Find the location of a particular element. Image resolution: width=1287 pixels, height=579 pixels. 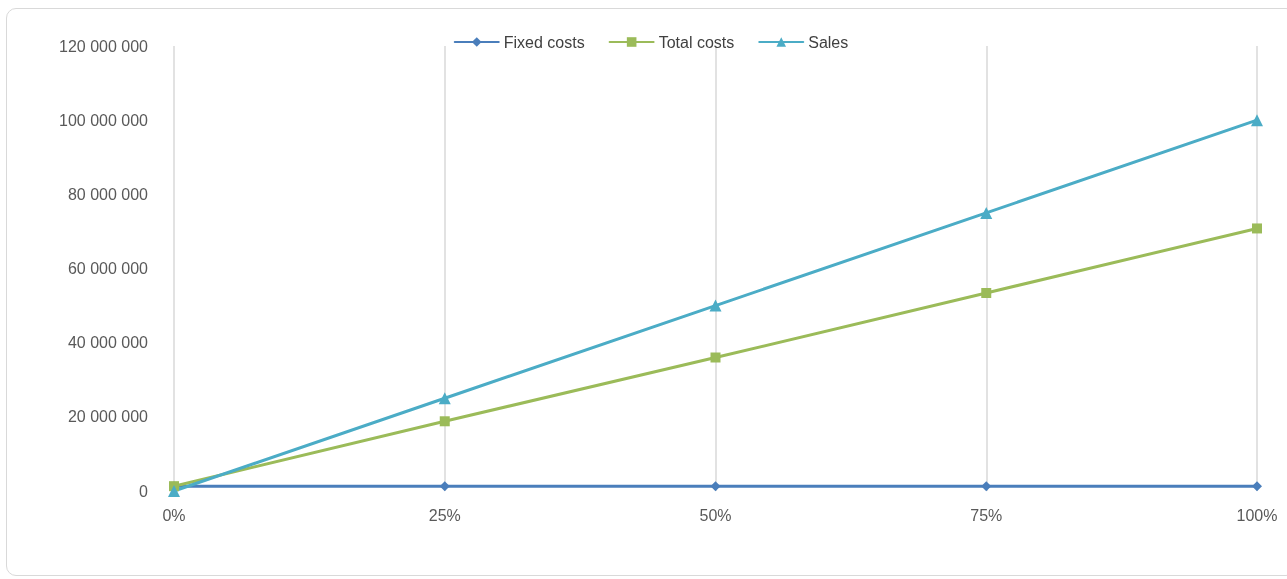

y-tick-label: 60 000 000 is located at coordinates (108, 268).